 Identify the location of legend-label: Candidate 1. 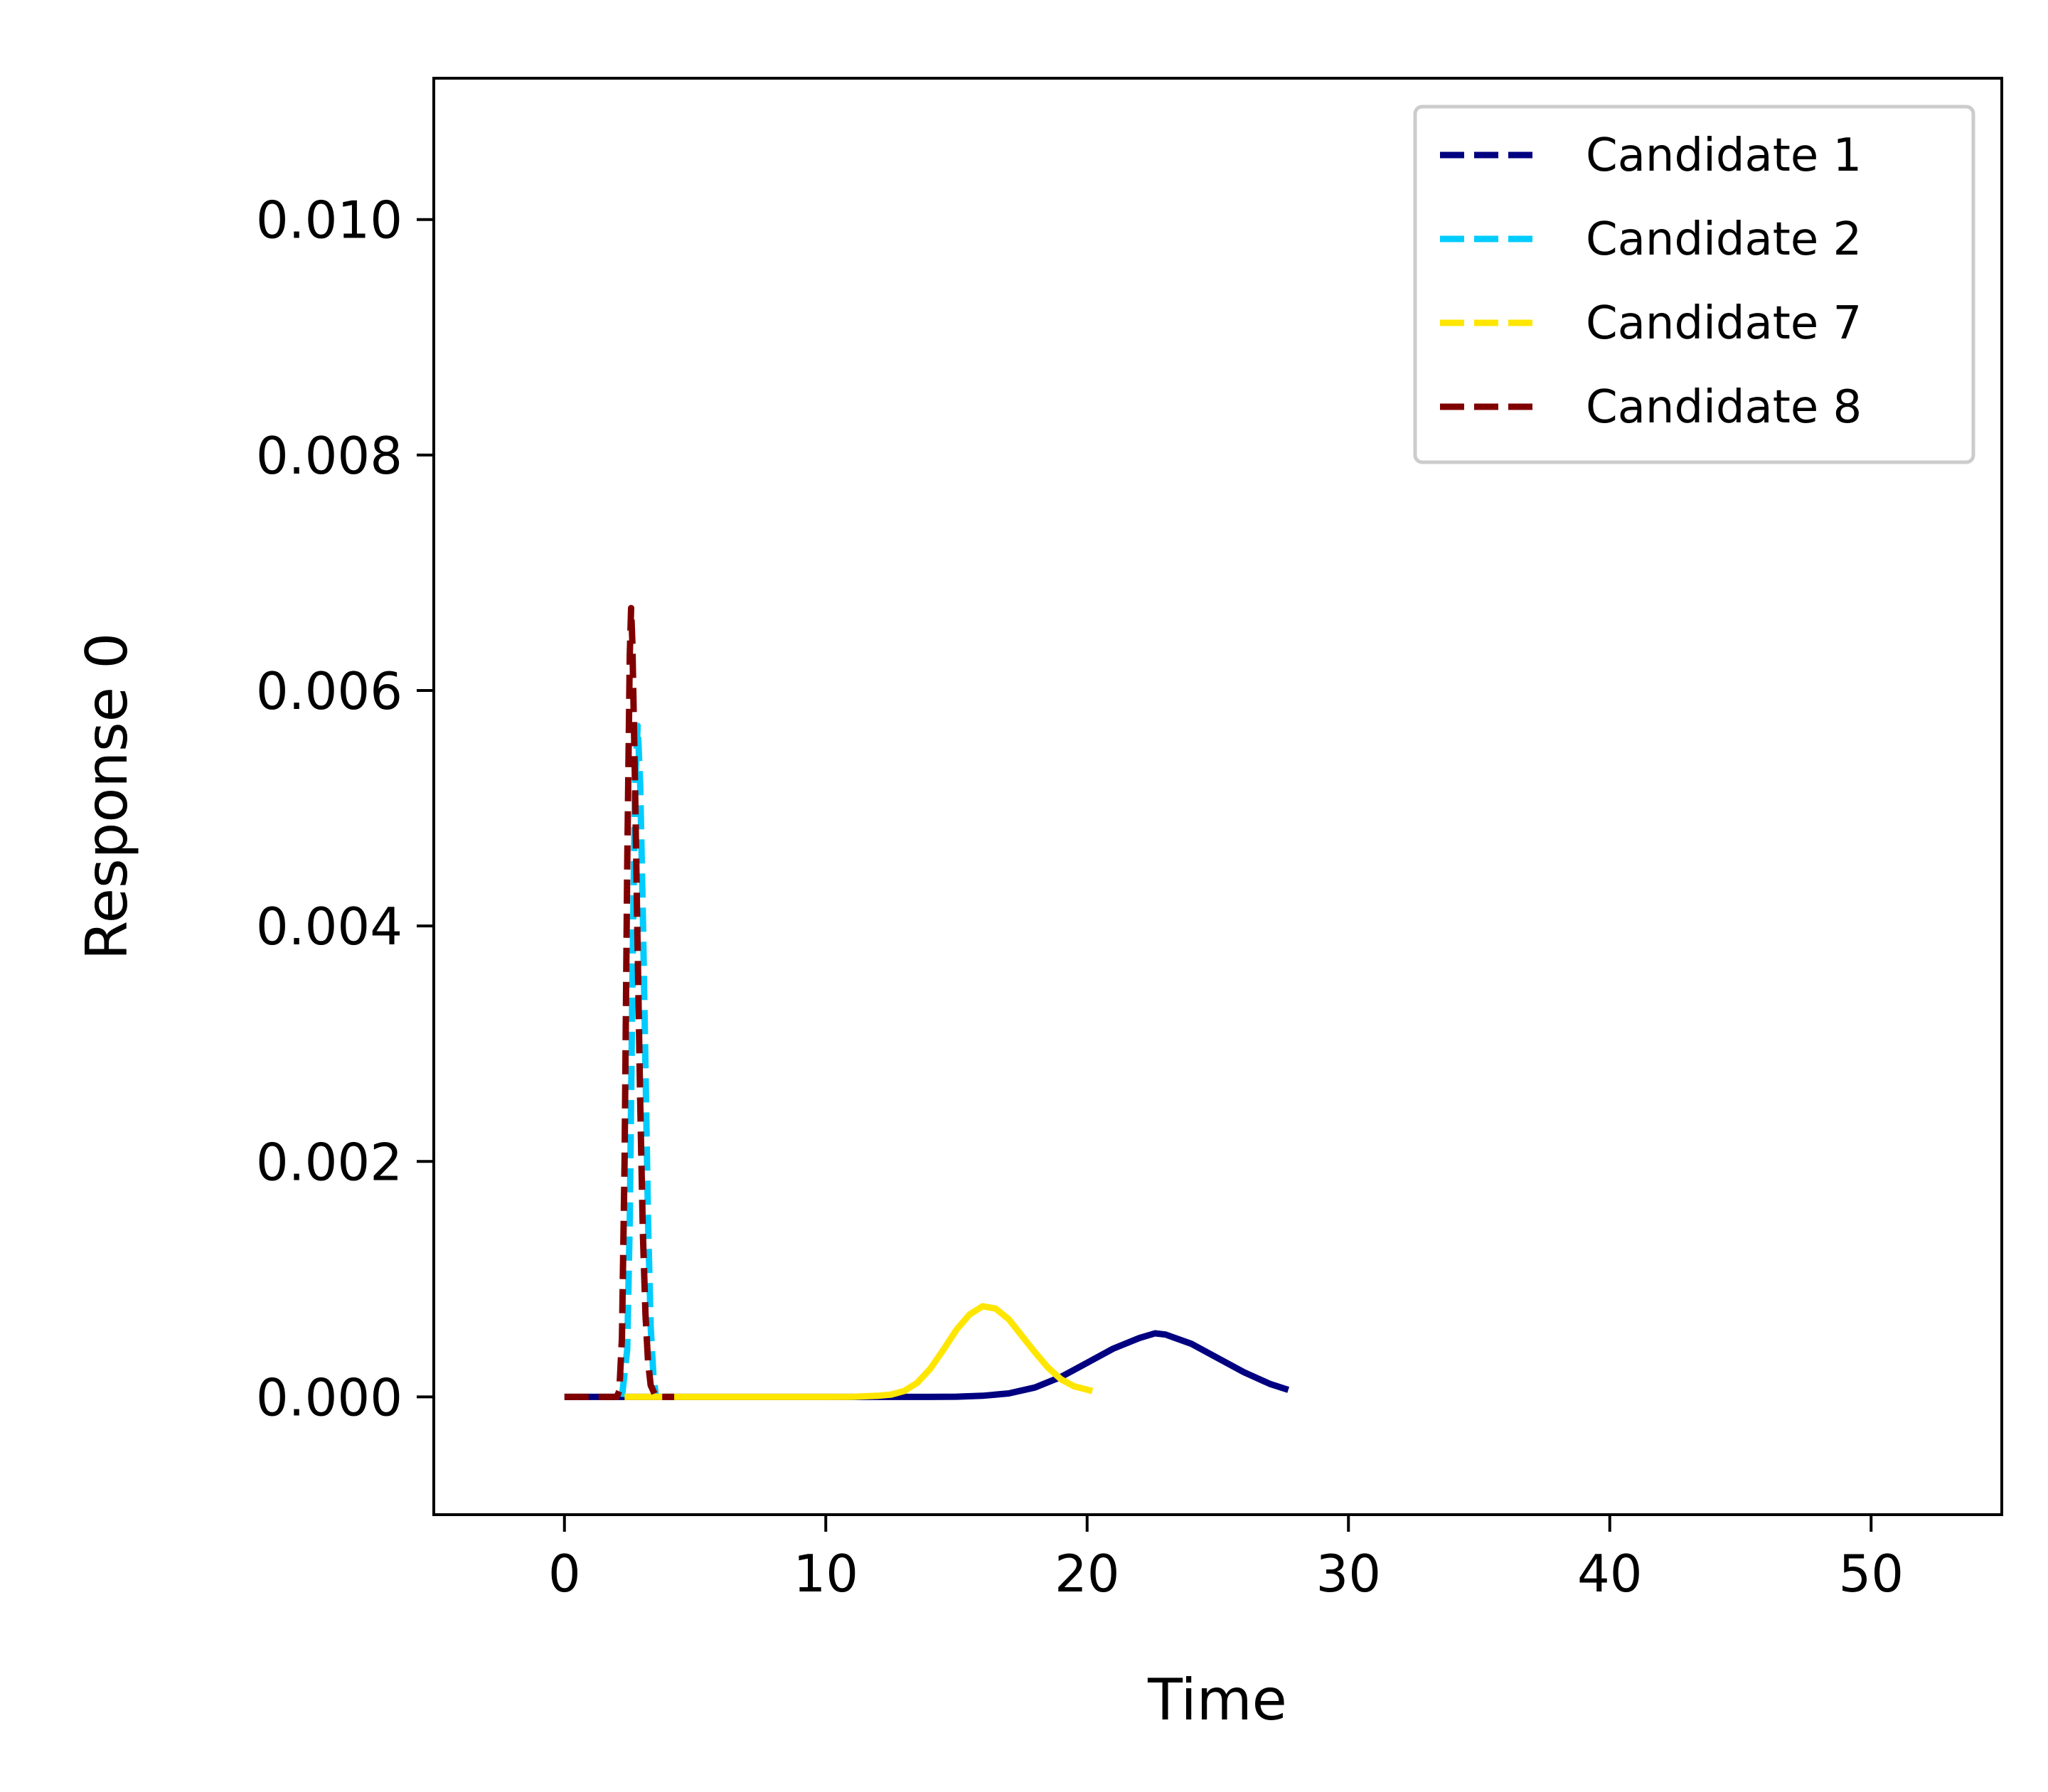
(1724, 155).